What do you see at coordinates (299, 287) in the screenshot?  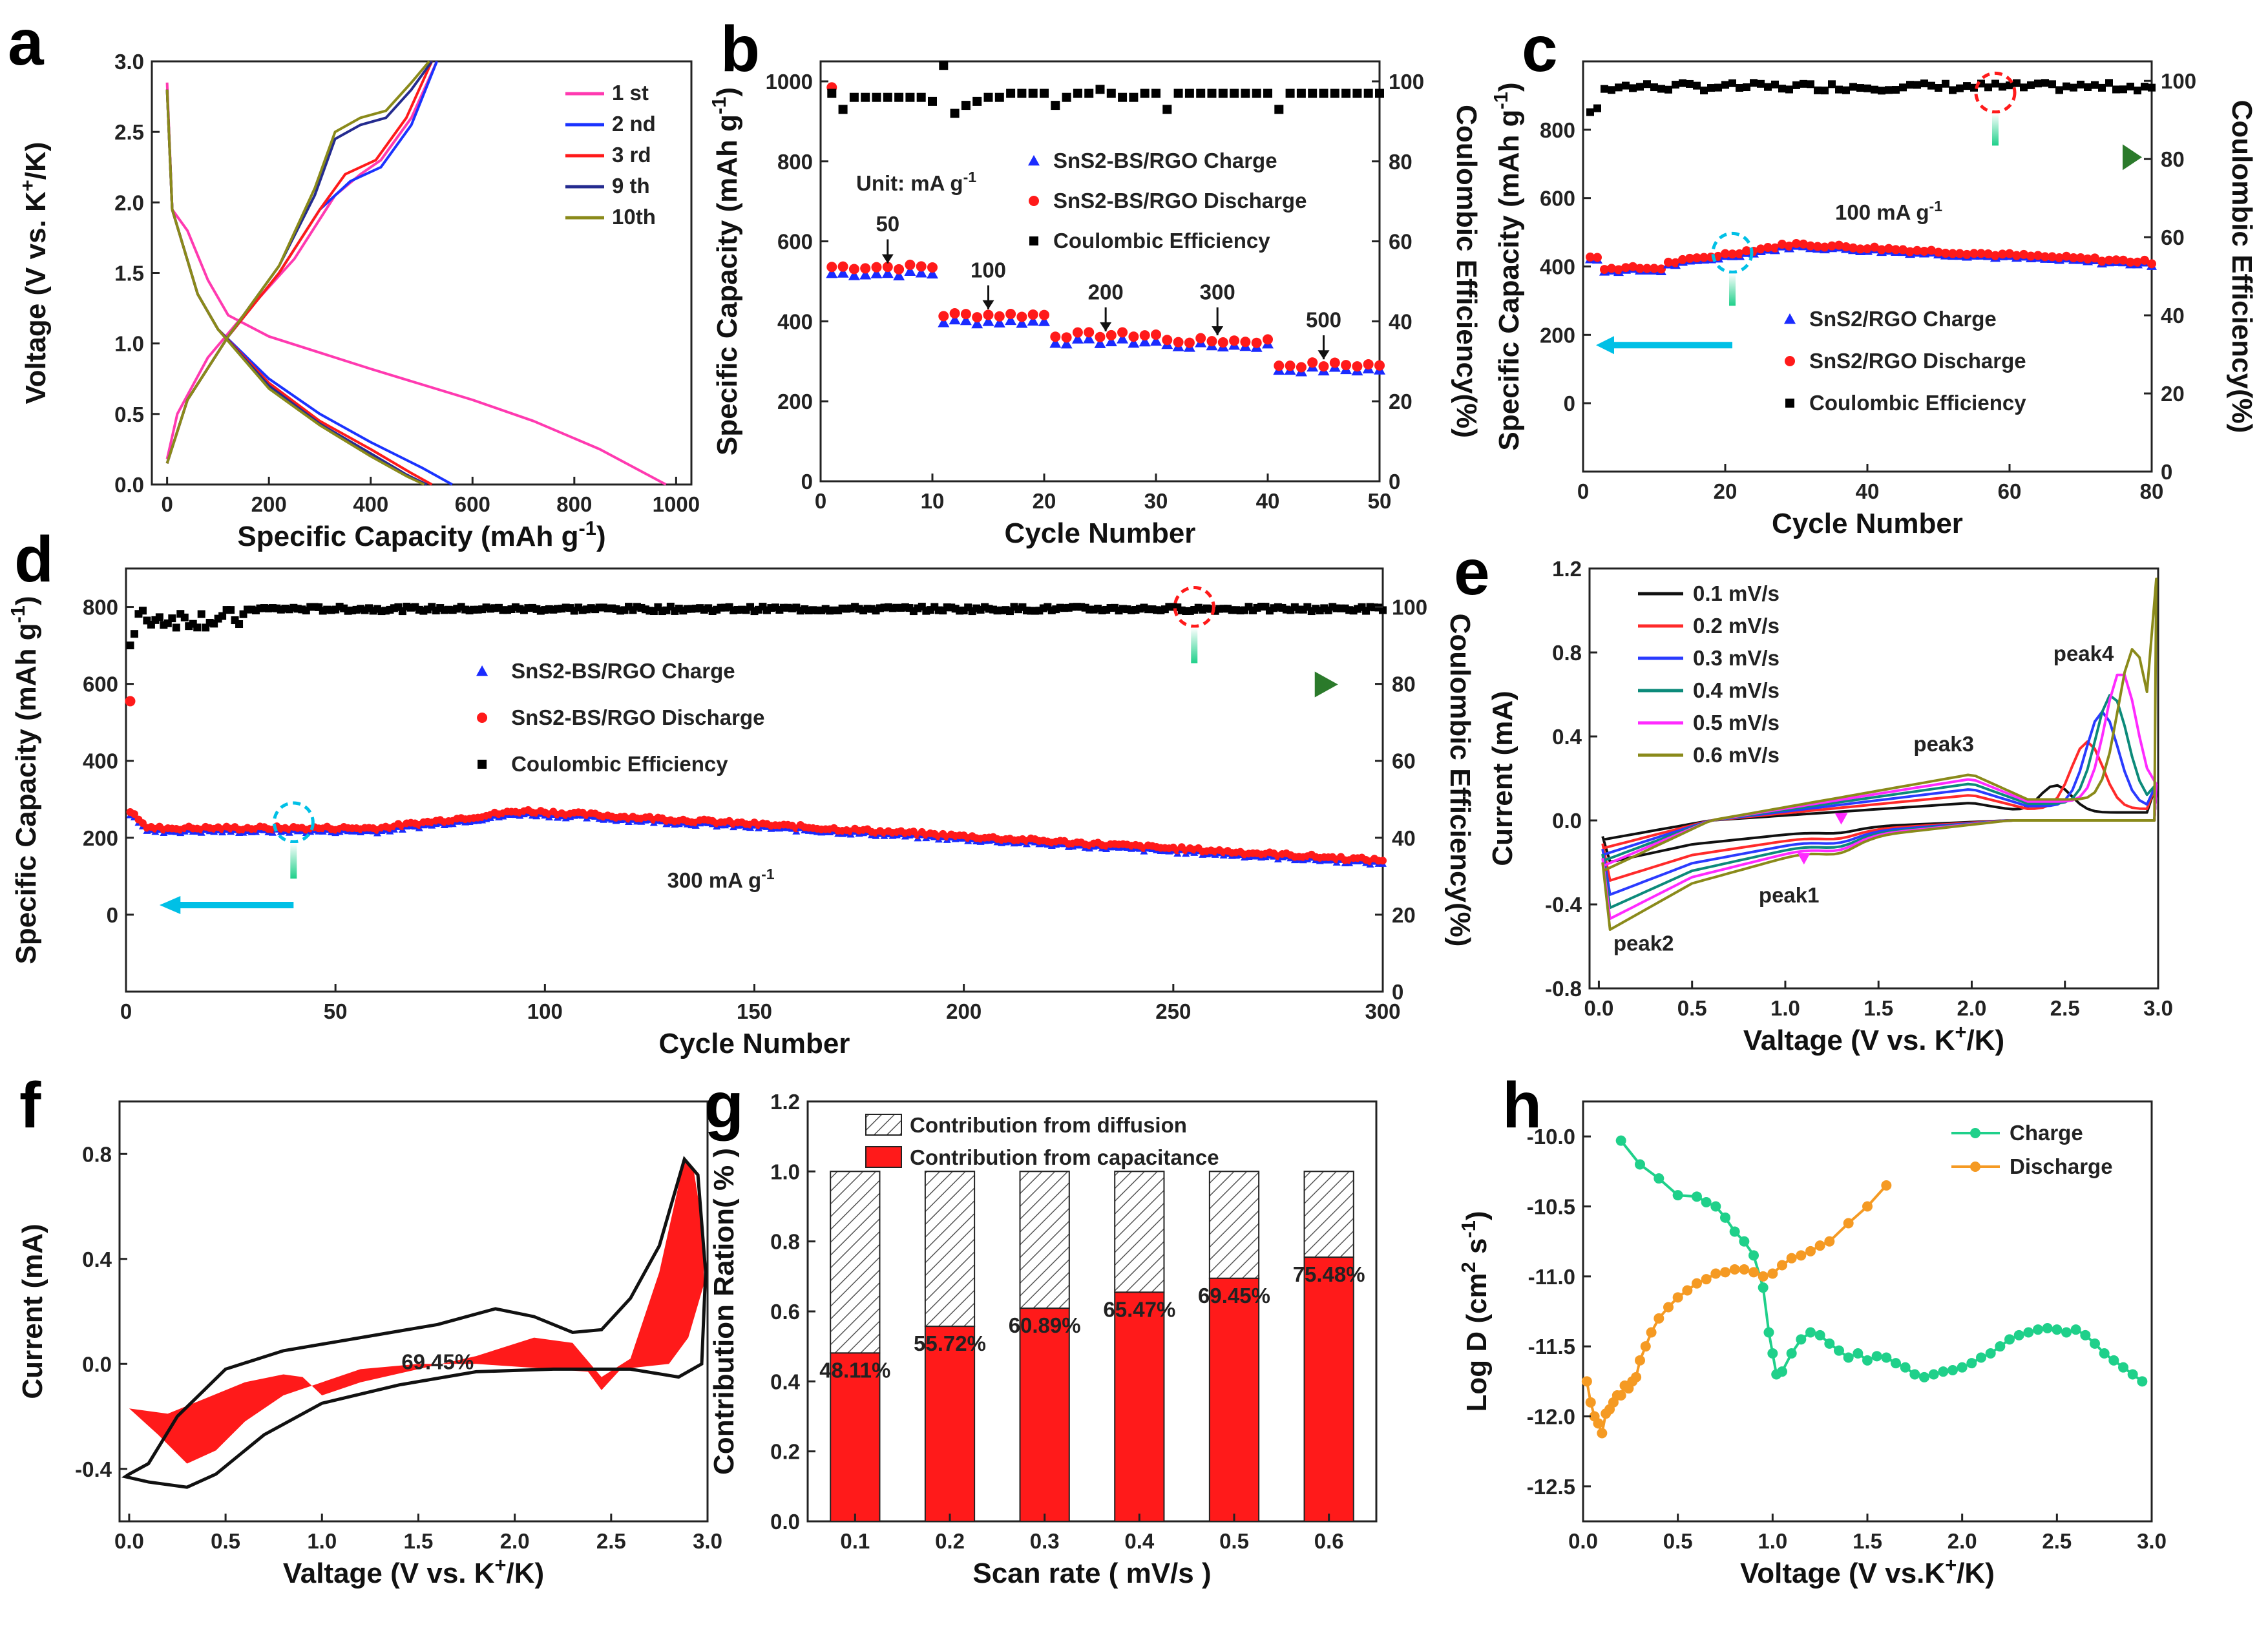 I see `a-series-3-rd` at bounding box center [299, 287].